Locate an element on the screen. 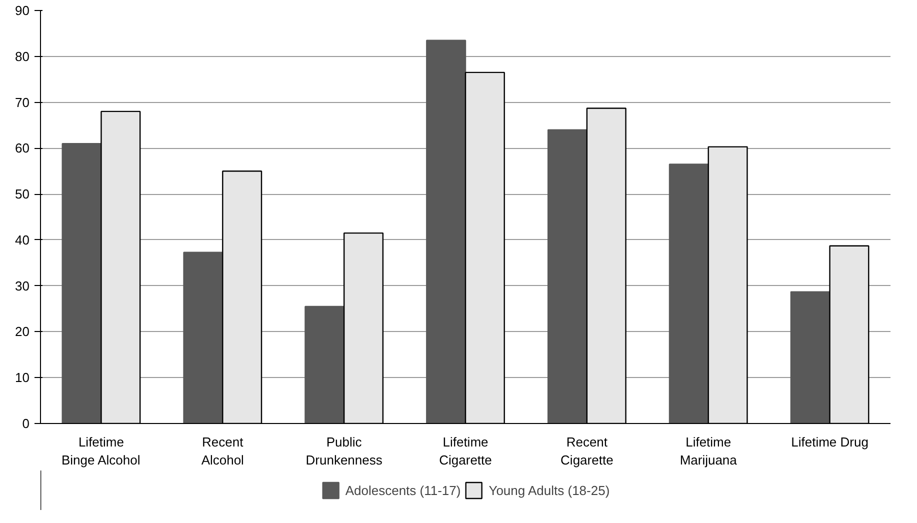  y-tick-label: 70 is located at coordinates (22, 102).